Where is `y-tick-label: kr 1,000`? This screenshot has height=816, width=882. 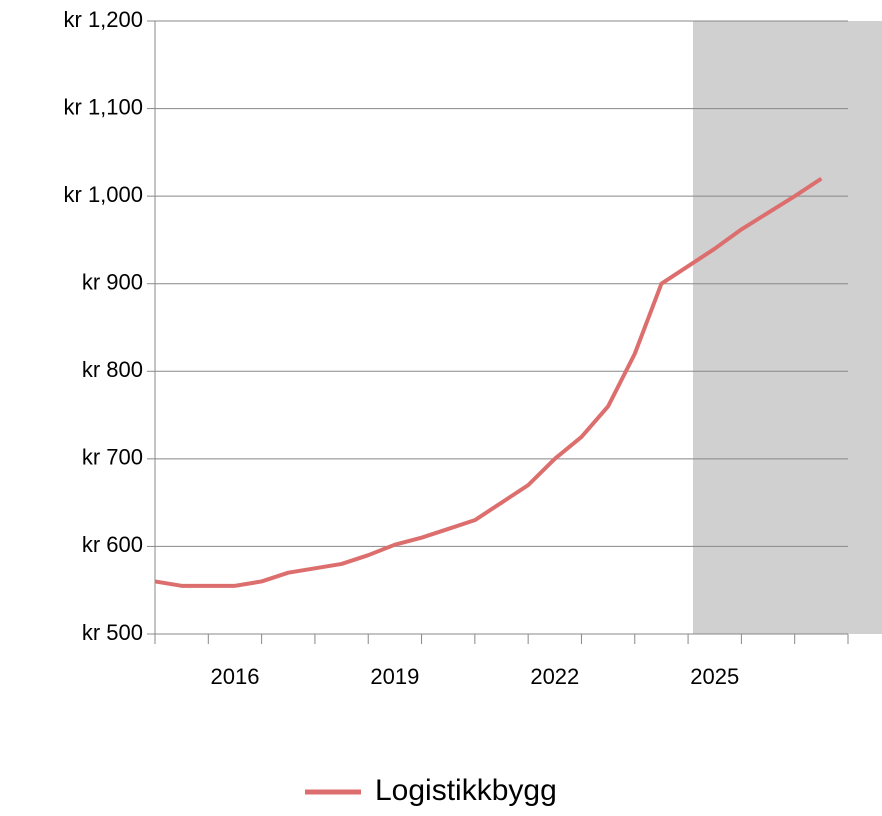 y-tick-label: kr 1,000 is located at coordinates (104, 194).